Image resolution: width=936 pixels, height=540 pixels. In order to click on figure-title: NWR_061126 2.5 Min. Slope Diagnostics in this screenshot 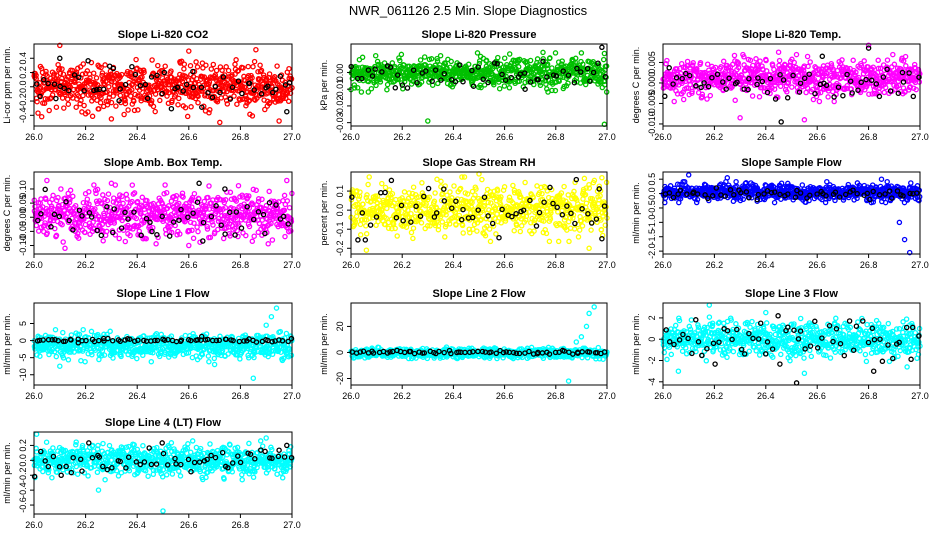, I will do `click(468, 10)`.